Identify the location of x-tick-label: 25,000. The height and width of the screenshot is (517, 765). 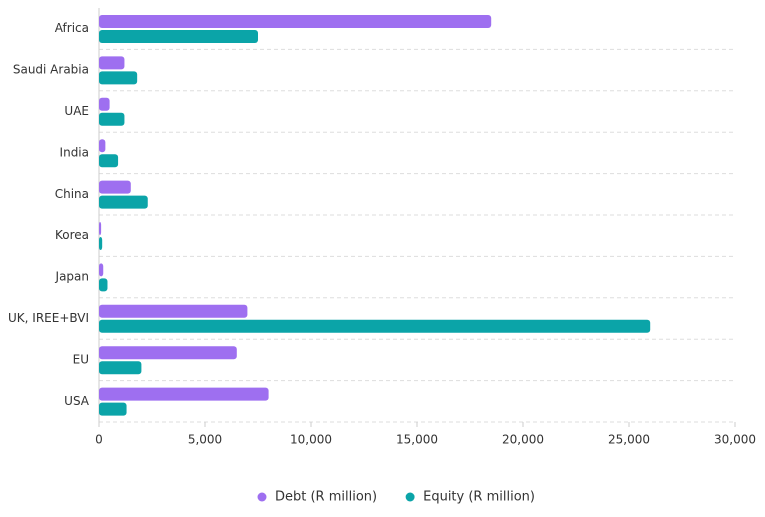
(629, 440).